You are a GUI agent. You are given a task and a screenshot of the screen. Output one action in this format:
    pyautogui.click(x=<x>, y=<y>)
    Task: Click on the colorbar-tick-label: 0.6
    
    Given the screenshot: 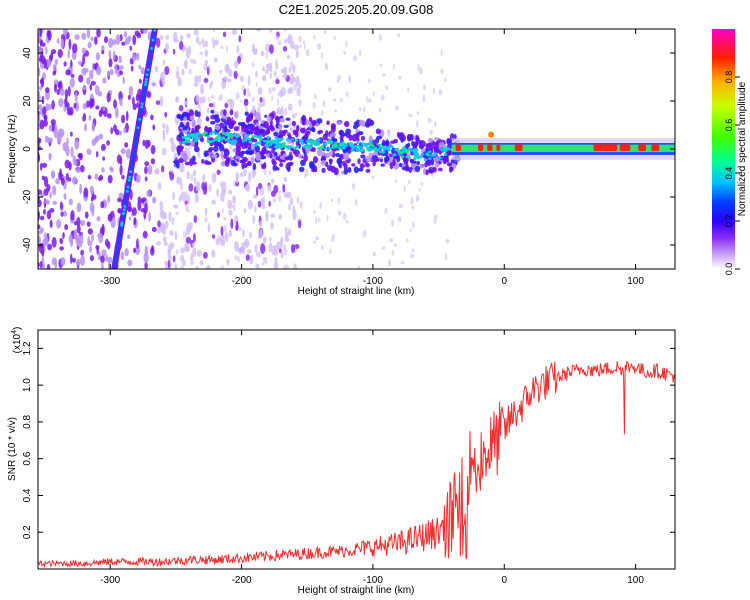 What is the action you would take?
    pyautogui.click(x=729, y=125)
    